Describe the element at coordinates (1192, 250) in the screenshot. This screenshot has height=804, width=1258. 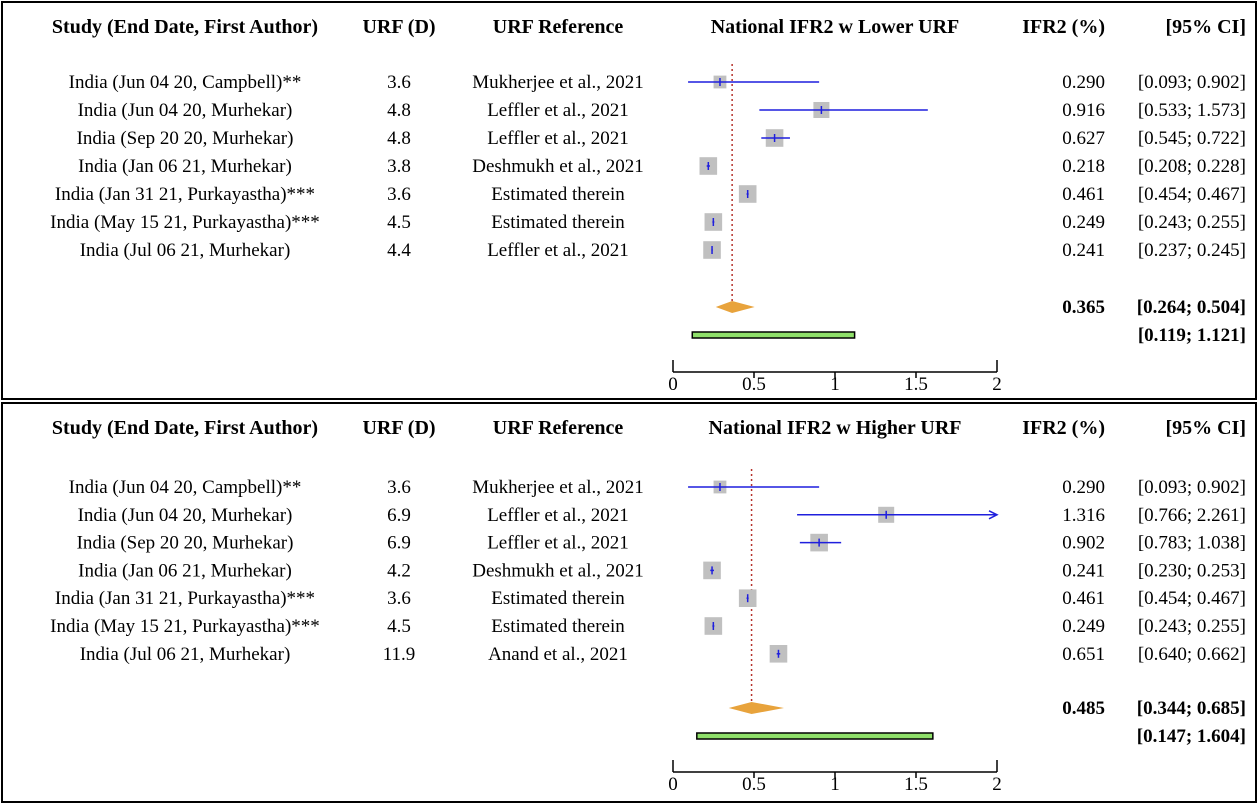
I see `confidence-interval: [0.237; 0.245]` at that location.